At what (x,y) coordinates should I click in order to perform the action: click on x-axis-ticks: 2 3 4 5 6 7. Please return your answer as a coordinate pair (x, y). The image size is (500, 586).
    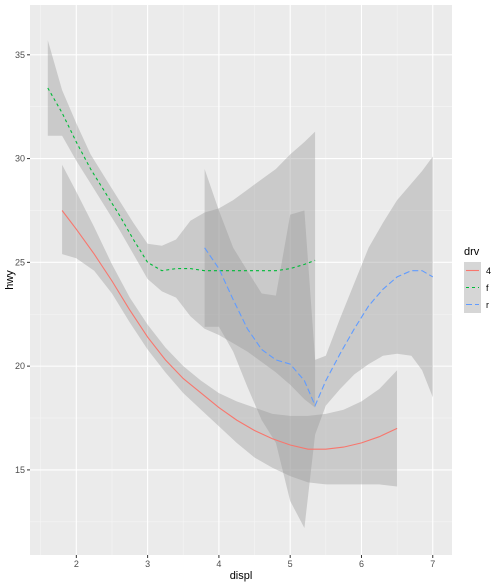
    Looking at the image, I should click on (254, 562).